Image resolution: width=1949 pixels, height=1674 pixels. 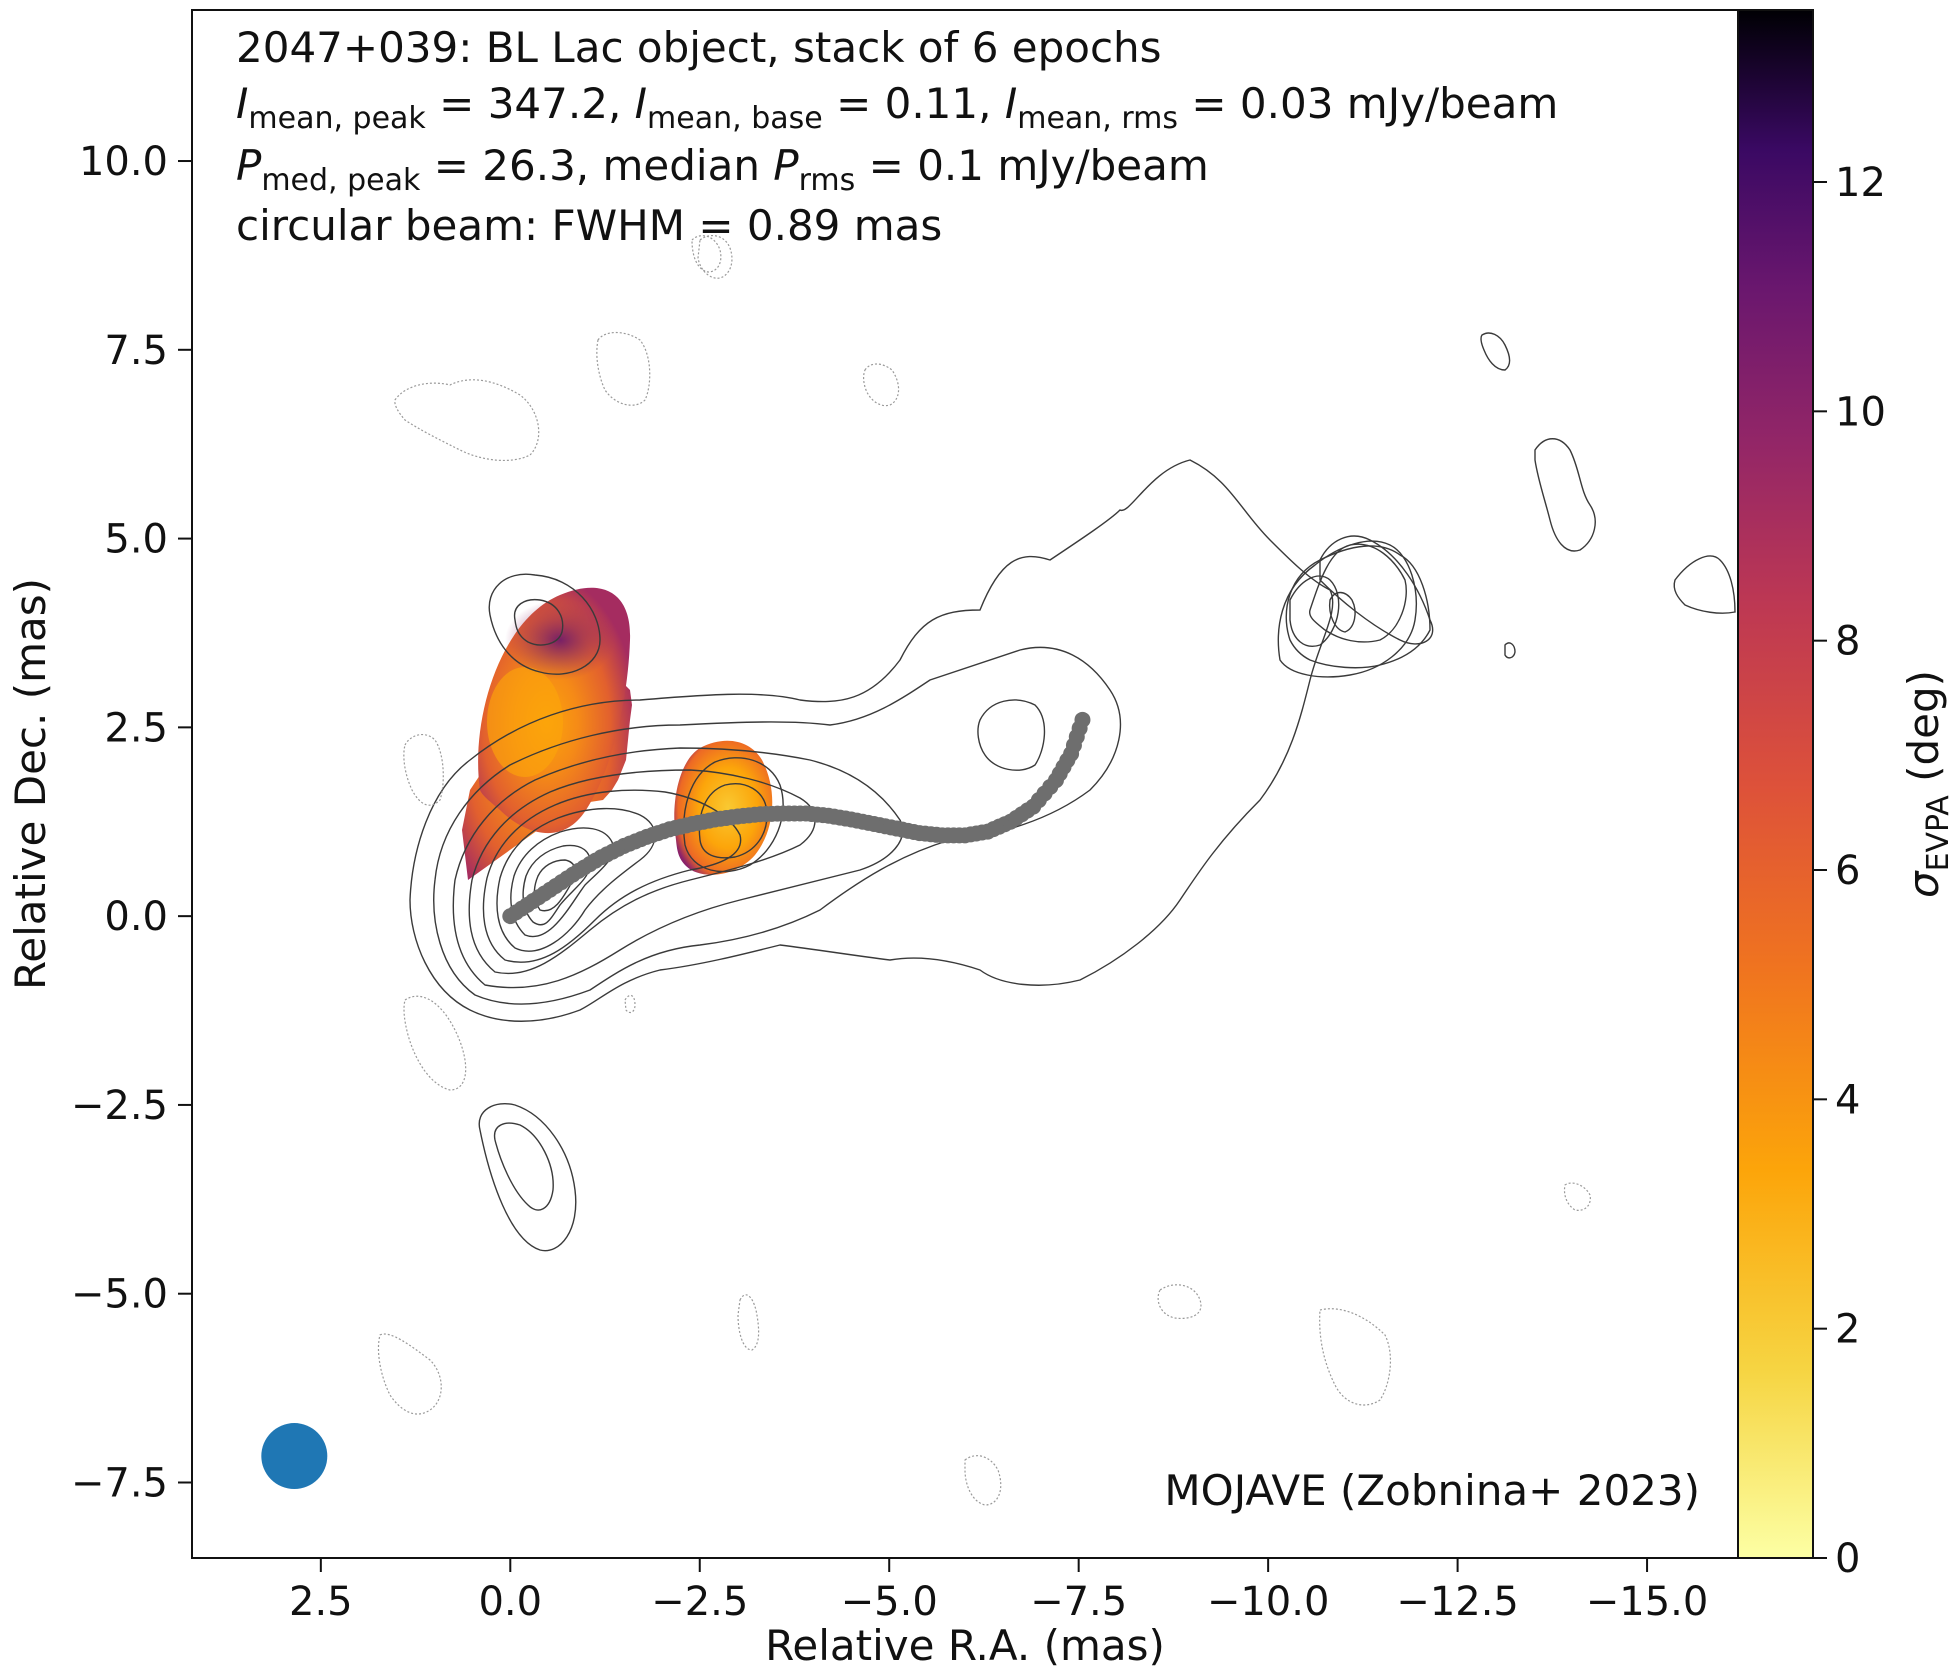 I want to click on x-tick-label: −7.5, so click(x=1078, y=1602).